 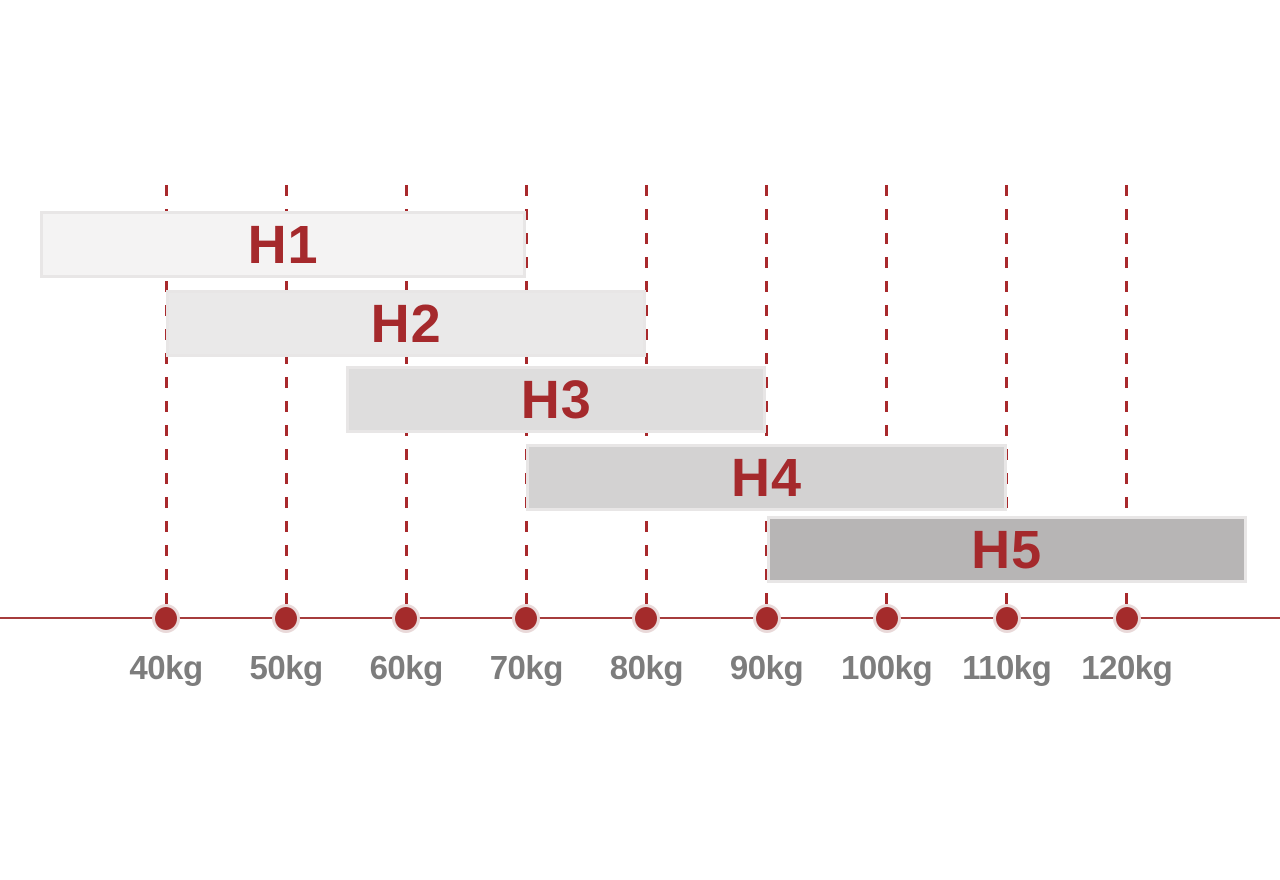 I want to click on bar-label-H4: H4, so click(x=766, y=477).